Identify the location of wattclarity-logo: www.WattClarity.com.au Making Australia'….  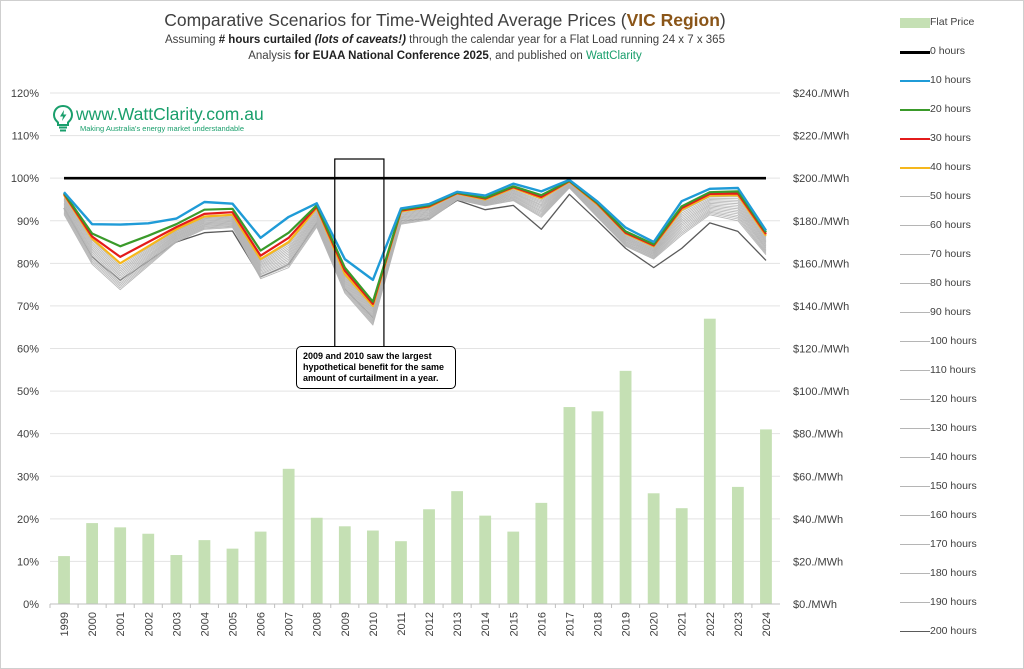
(167, 119).